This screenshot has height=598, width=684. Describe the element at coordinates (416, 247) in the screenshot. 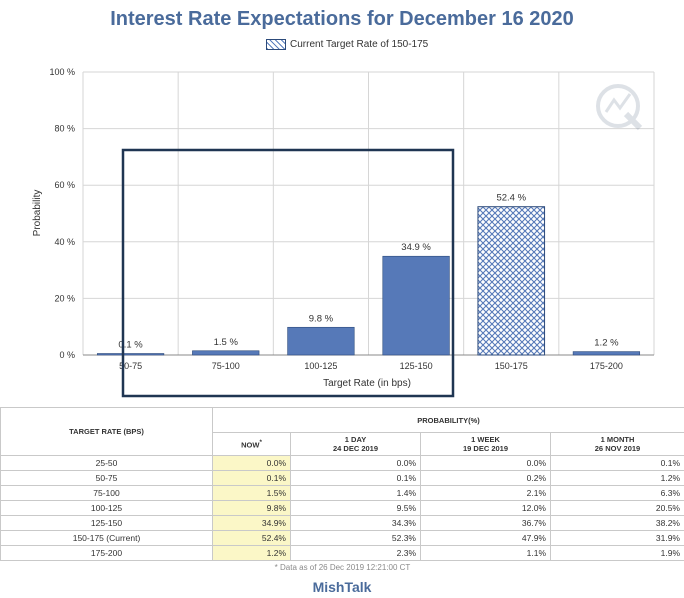

I see `data-label: 34.9 %` at that location.